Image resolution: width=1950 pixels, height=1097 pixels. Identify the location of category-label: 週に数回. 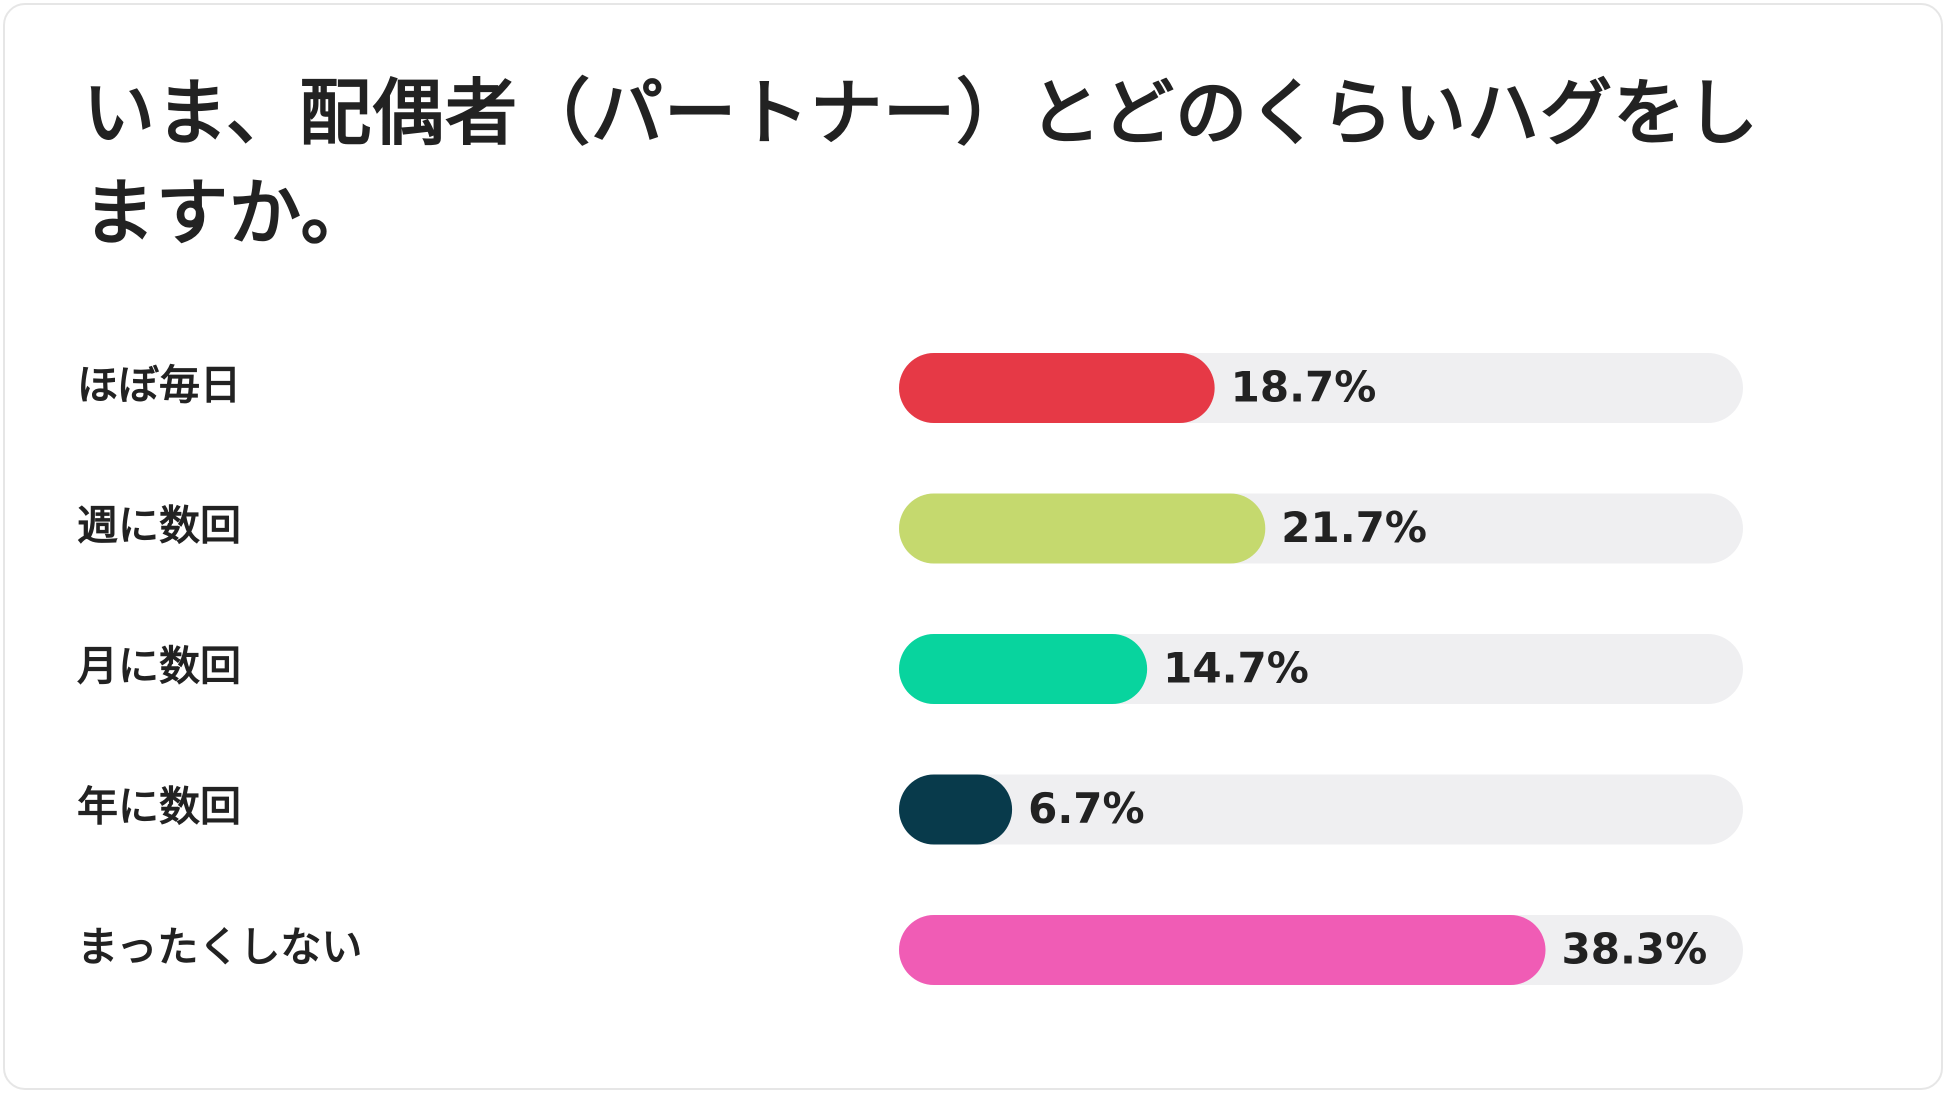
(159, 526).